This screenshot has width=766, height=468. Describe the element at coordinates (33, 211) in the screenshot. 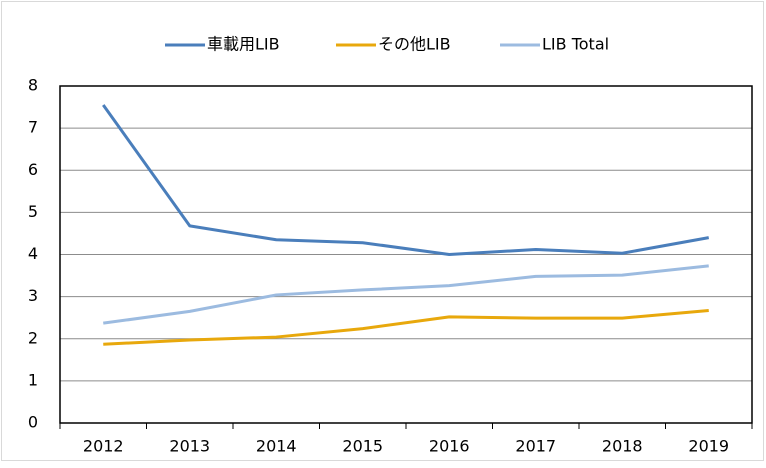

I see `y-tick-label: 5` at that location.